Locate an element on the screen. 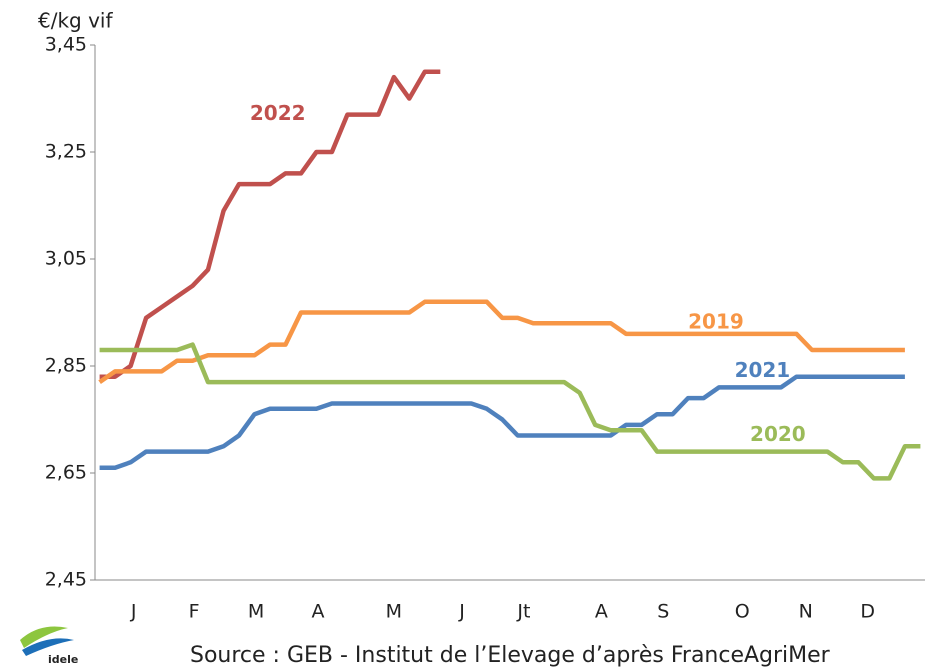 The height and width of the screenshot is (672, 929). x-tick-label: S is located at coordinates (663, 612).